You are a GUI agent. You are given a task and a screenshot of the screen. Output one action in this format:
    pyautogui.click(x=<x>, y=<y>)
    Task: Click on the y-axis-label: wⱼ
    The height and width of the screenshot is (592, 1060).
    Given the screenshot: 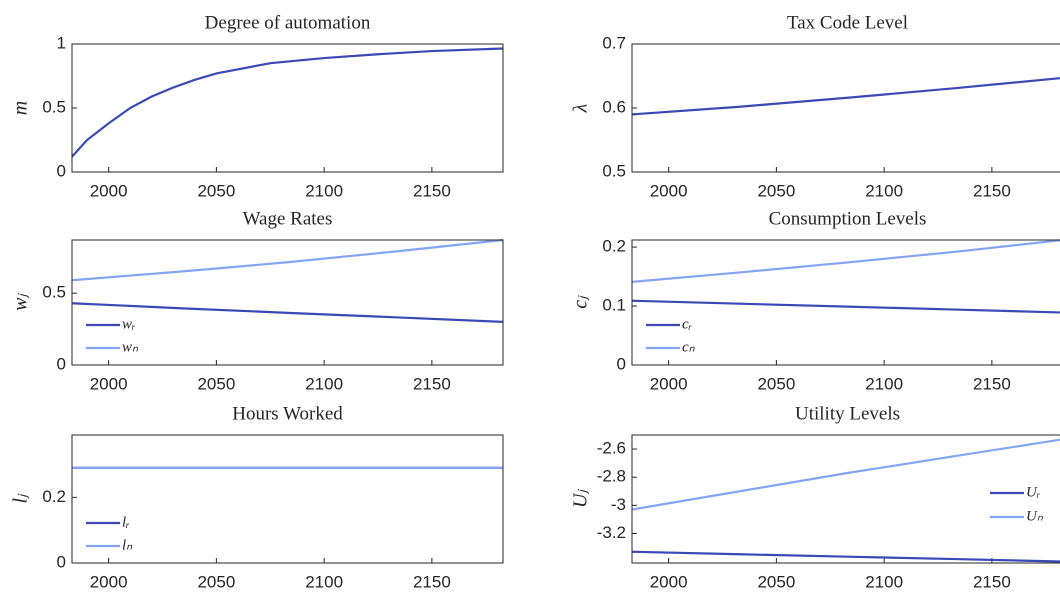 What is the action you would take?
    pyautogui.click(x=21, y=302)
    